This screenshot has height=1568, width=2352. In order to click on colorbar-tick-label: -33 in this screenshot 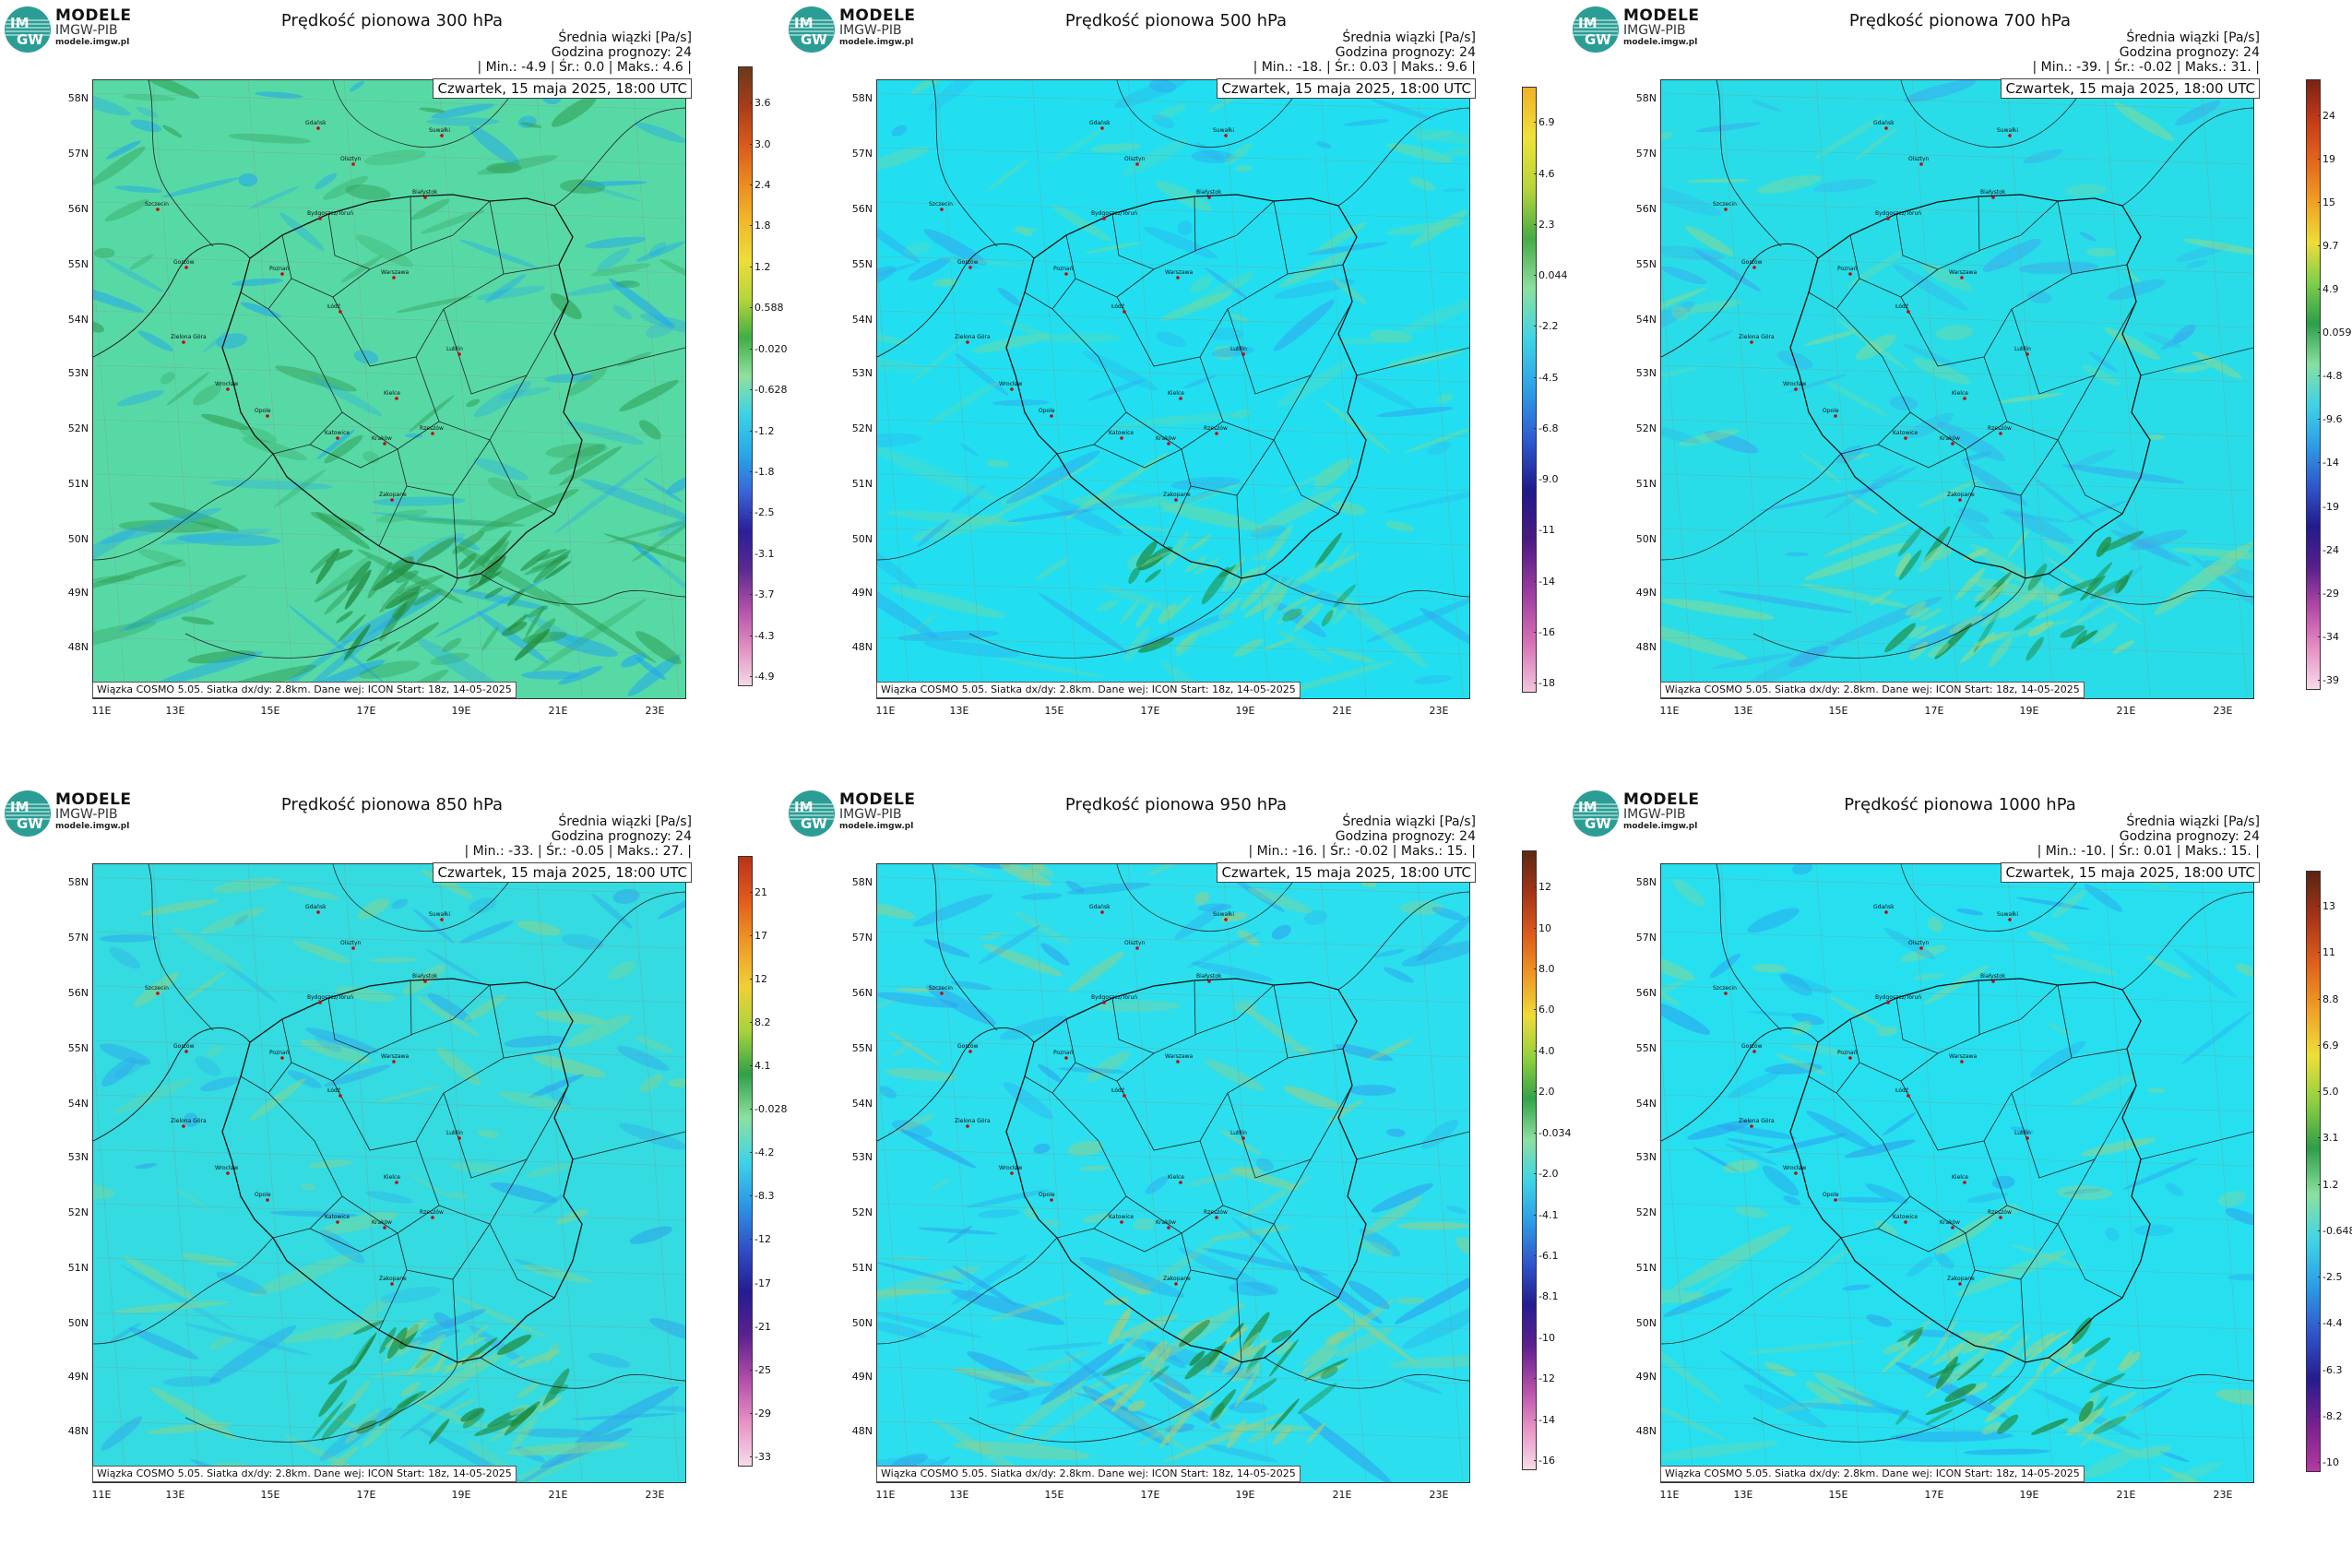, I will do `click(760, 1457)`.